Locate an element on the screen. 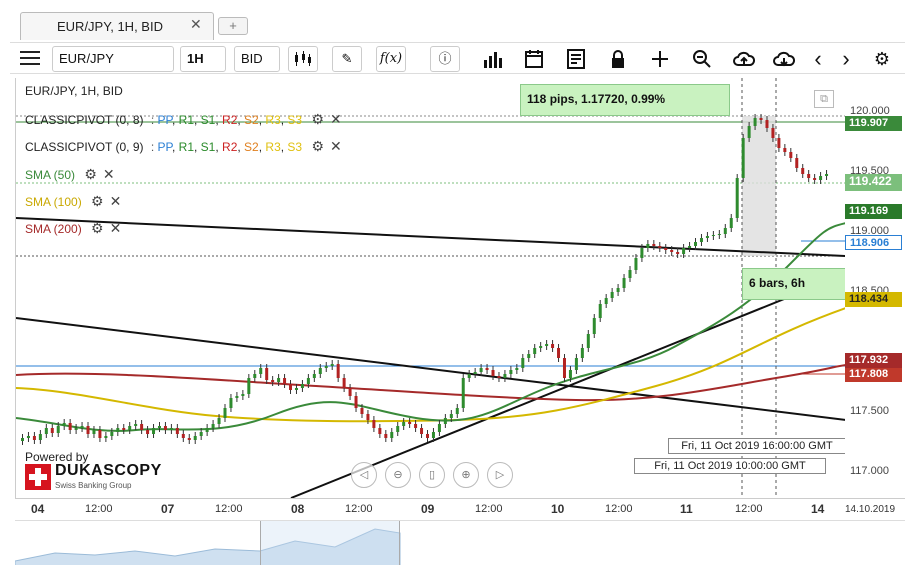  next-icon: › is located at coordinates (846, 58).